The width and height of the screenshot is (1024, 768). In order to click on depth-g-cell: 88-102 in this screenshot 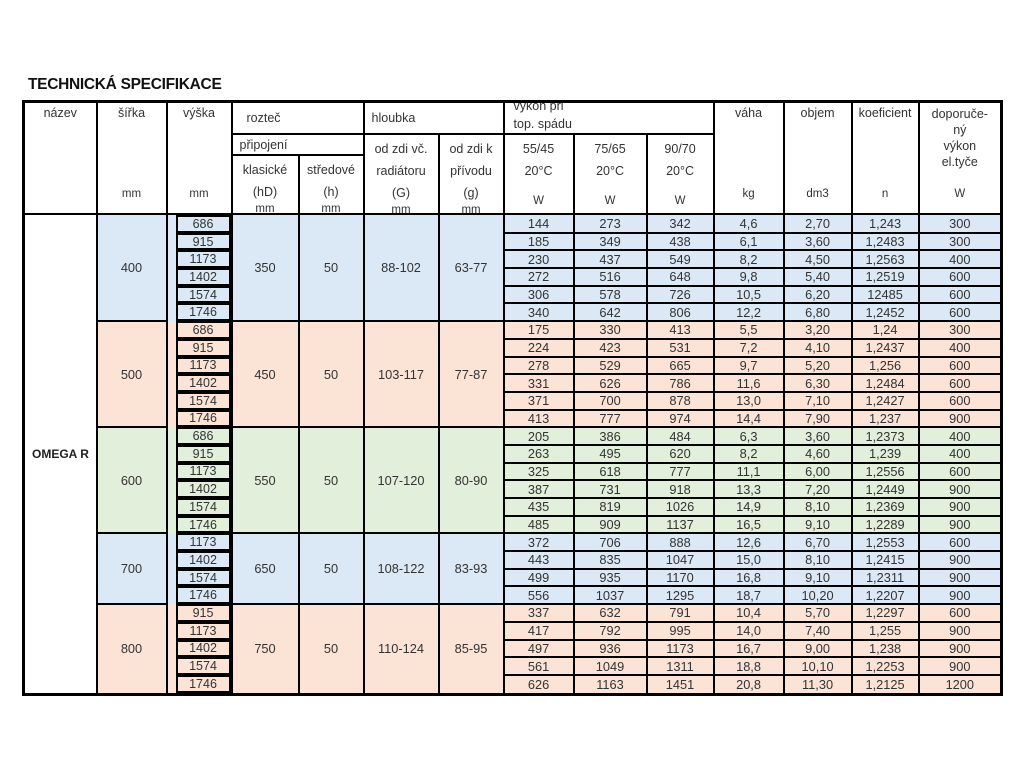, I will do `click(401, 267)`.